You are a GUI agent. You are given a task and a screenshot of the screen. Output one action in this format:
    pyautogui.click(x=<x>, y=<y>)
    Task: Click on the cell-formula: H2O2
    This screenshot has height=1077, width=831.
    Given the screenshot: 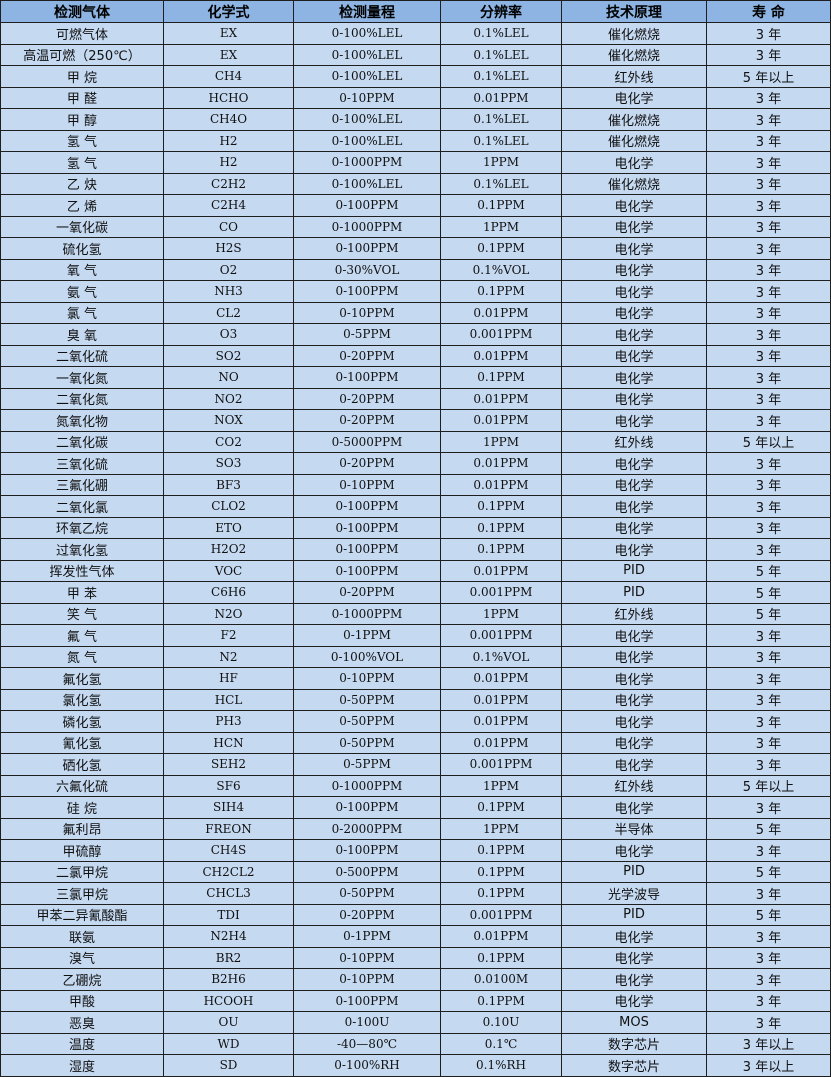 What is the action you would take?
    pyautogui.click(x=228, y=549)
    